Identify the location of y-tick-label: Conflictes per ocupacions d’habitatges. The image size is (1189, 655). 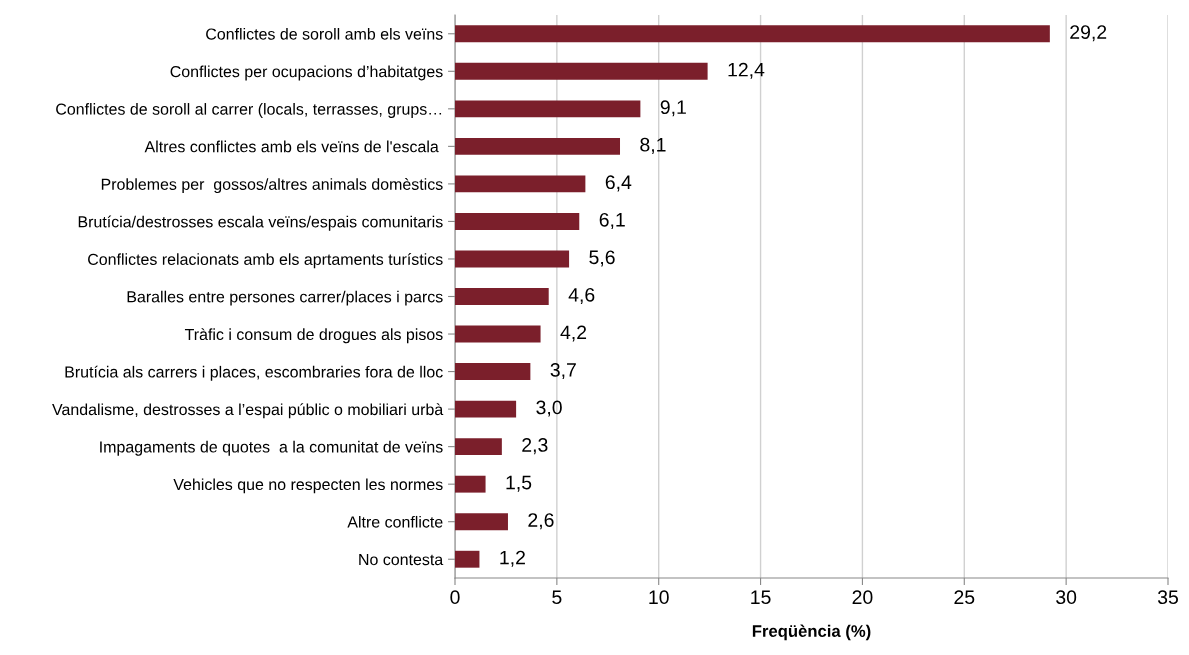
(306, 73).